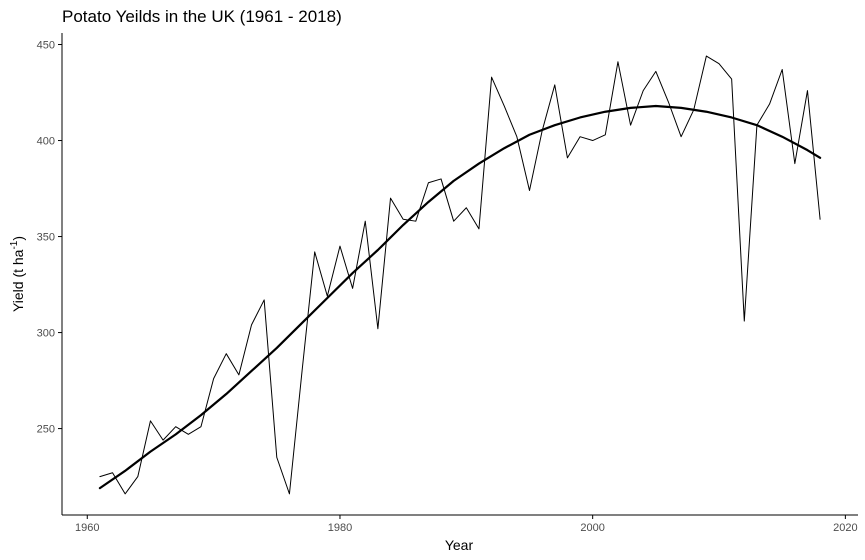  I want to click on x-tick-label: 1960, so click(87, 528).